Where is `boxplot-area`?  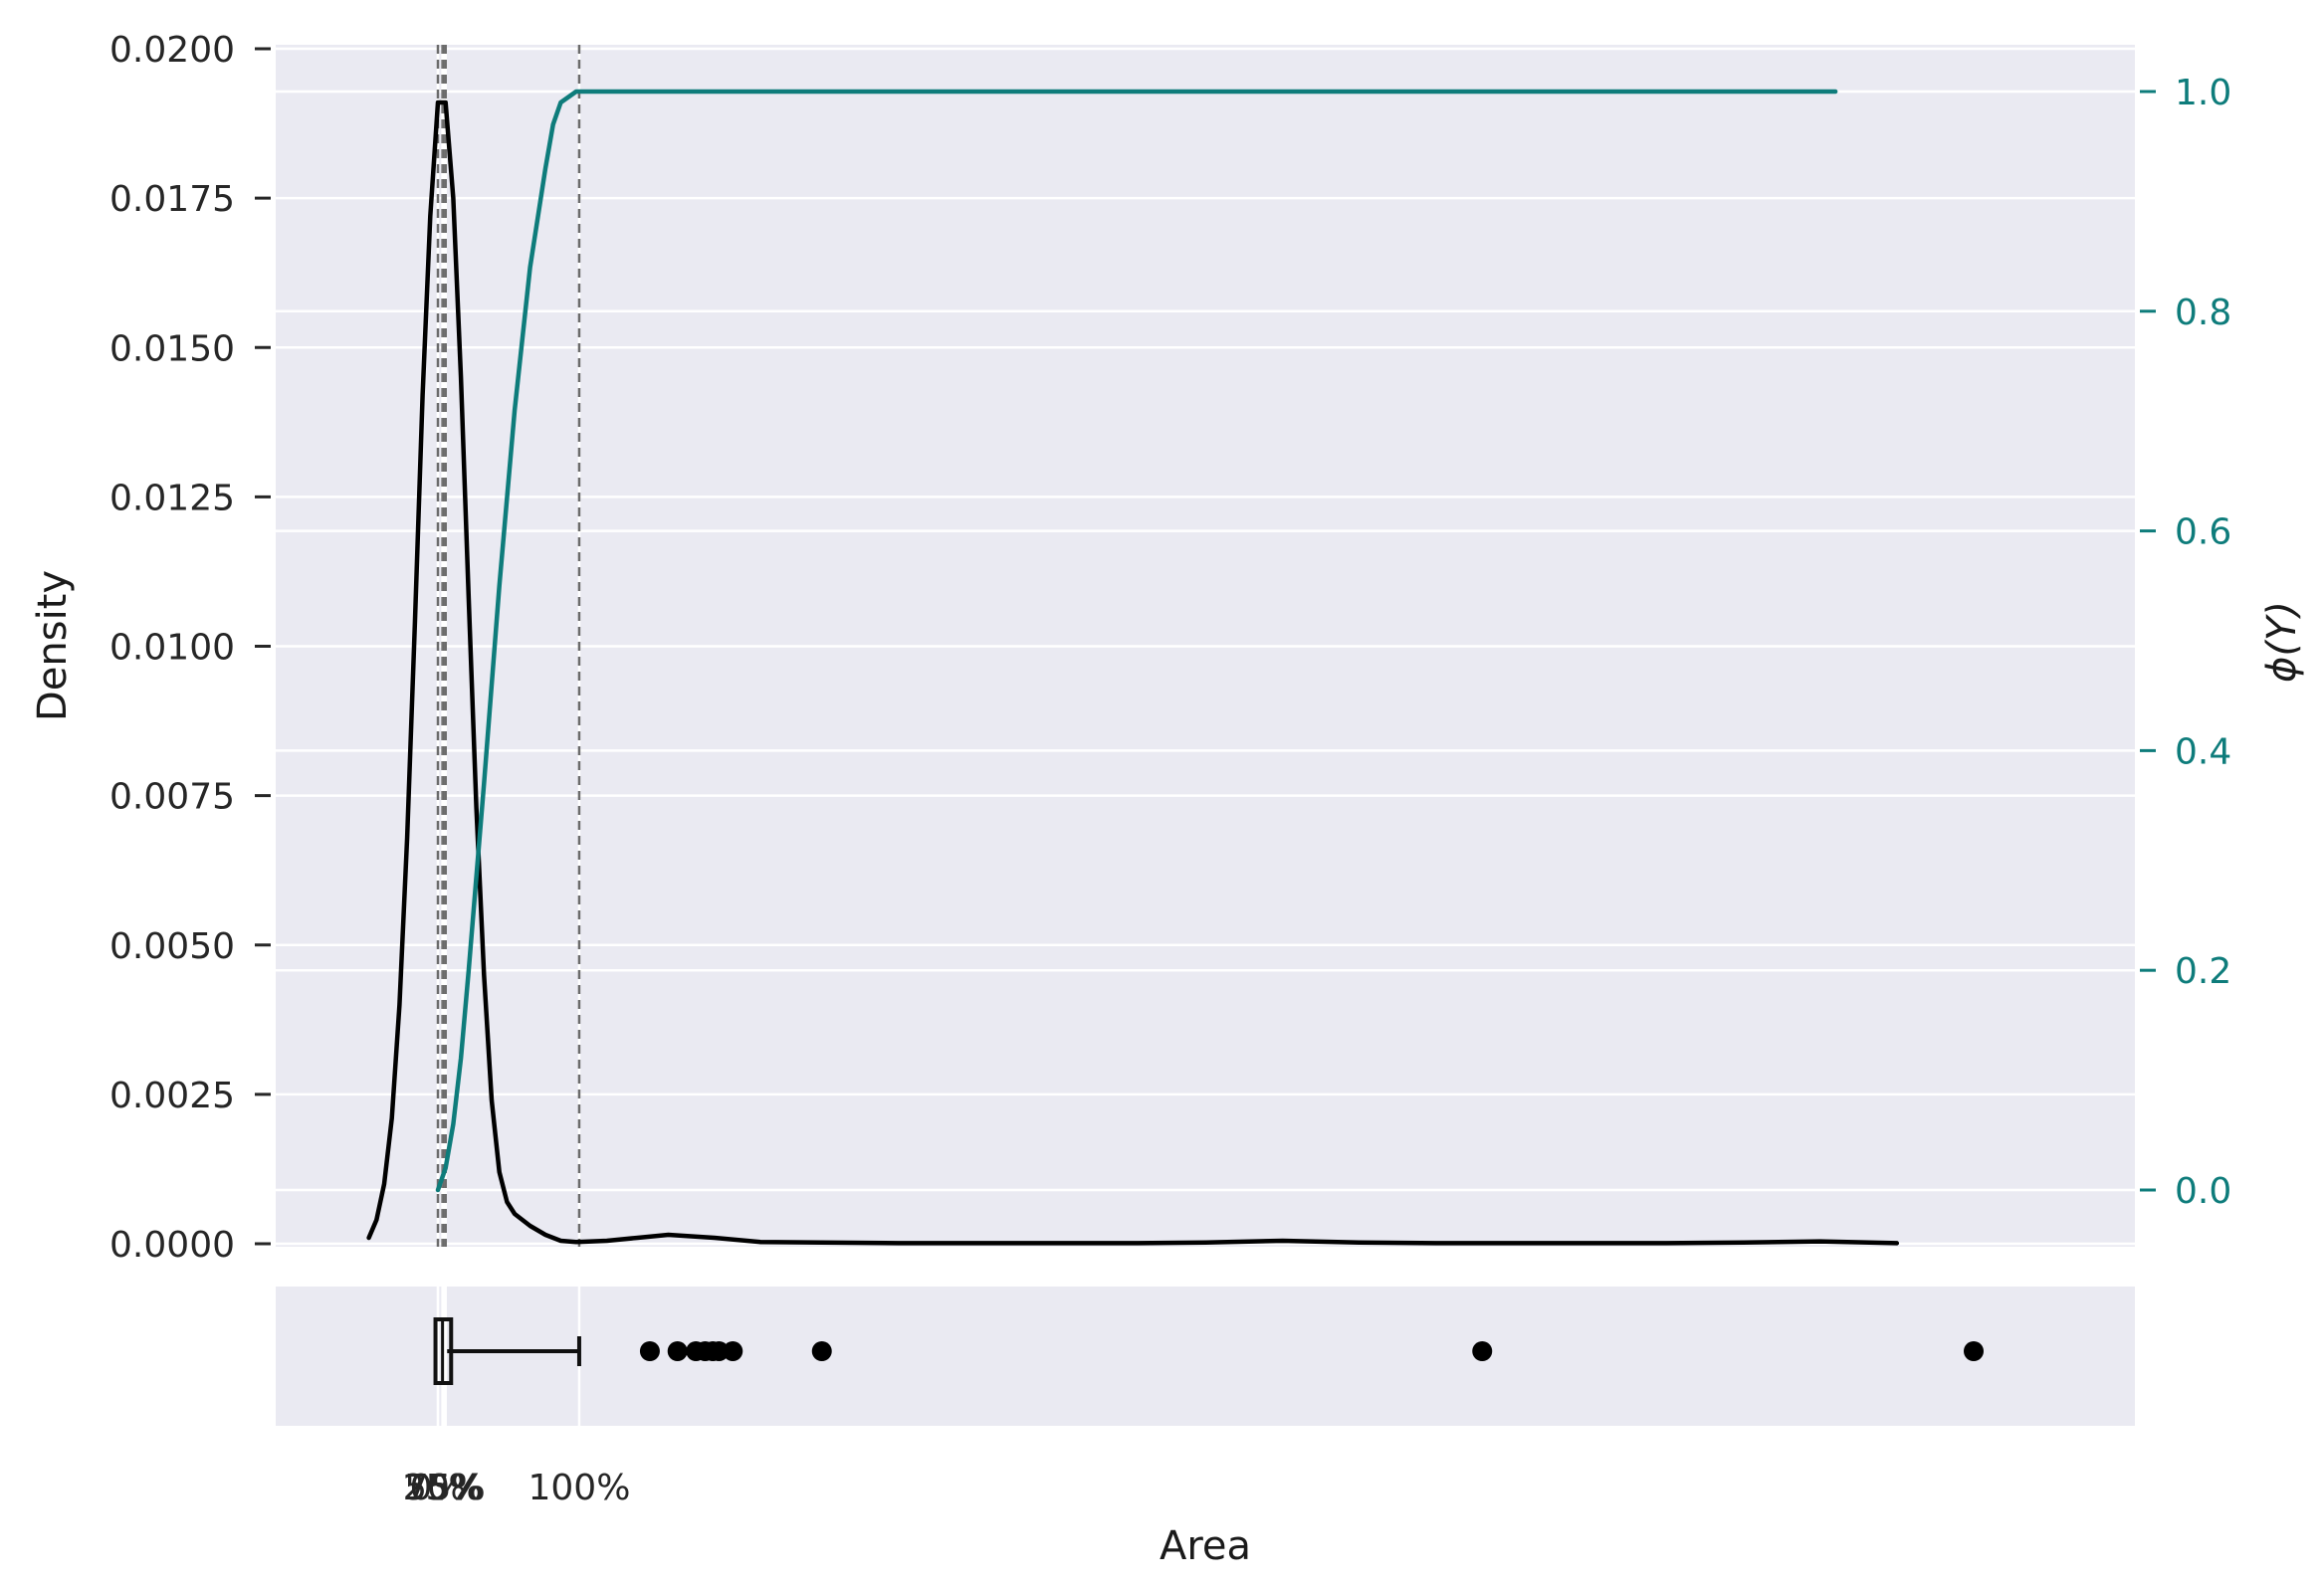 boxplot-area is located at coordinates (1205, 1357).